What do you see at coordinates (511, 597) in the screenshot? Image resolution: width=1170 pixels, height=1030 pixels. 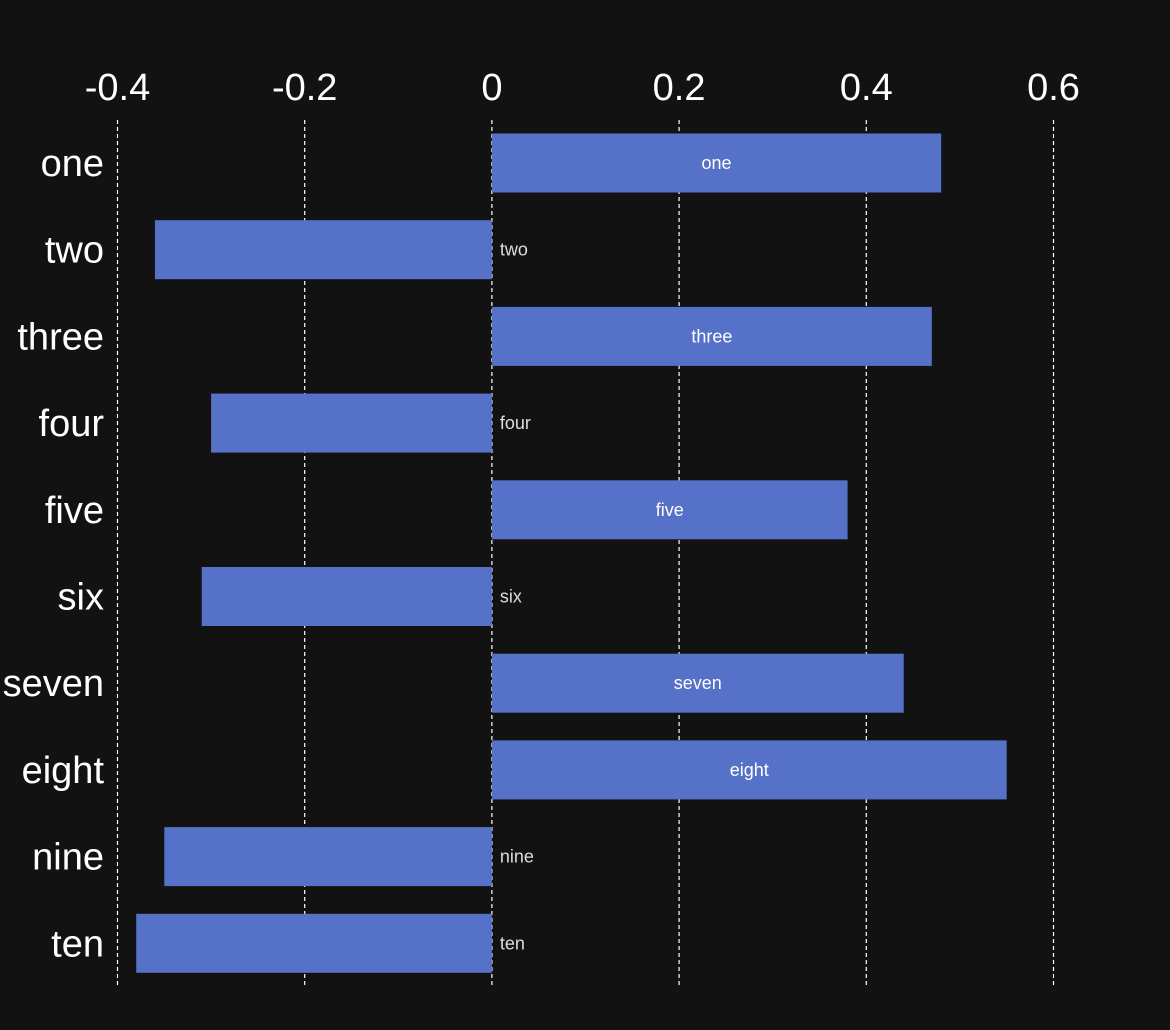 I see `bar-label-six: six` at bounding box center [511, 597].